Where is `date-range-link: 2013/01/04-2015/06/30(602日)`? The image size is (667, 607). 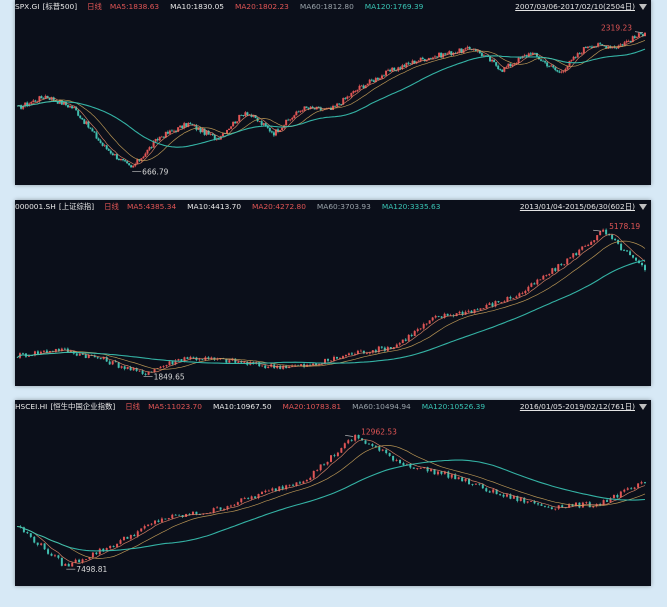 date-range-link: 2013/01/04-2015/06/30(602日) is located at coordinates (577, 206).